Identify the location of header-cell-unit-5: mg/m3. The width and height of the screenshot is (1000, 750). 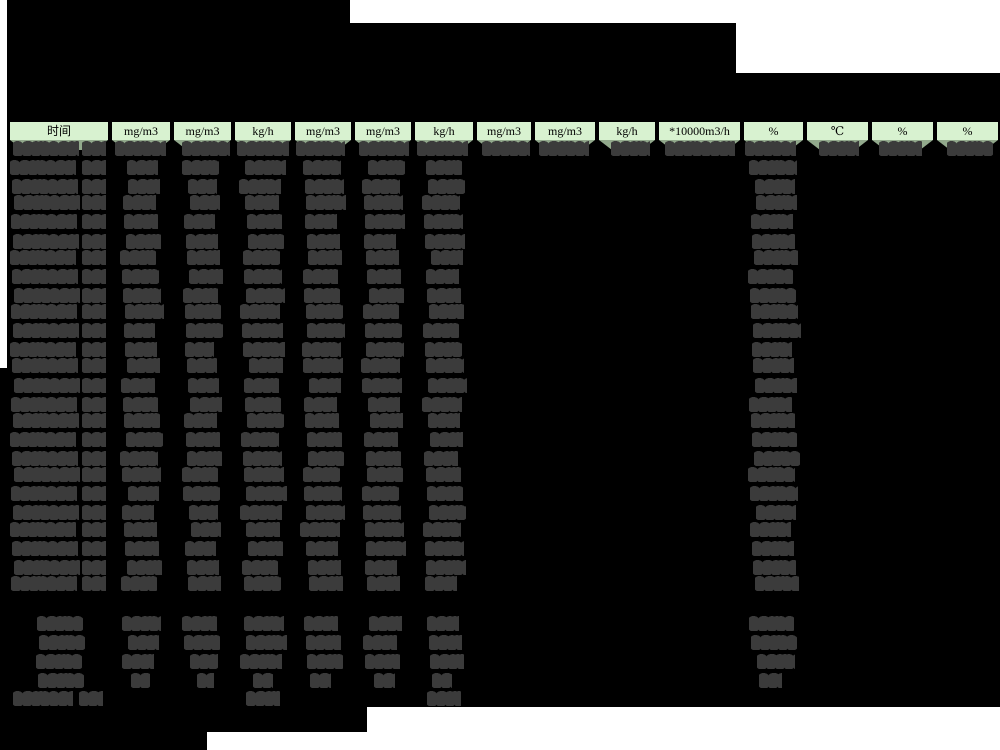
(383, 131).